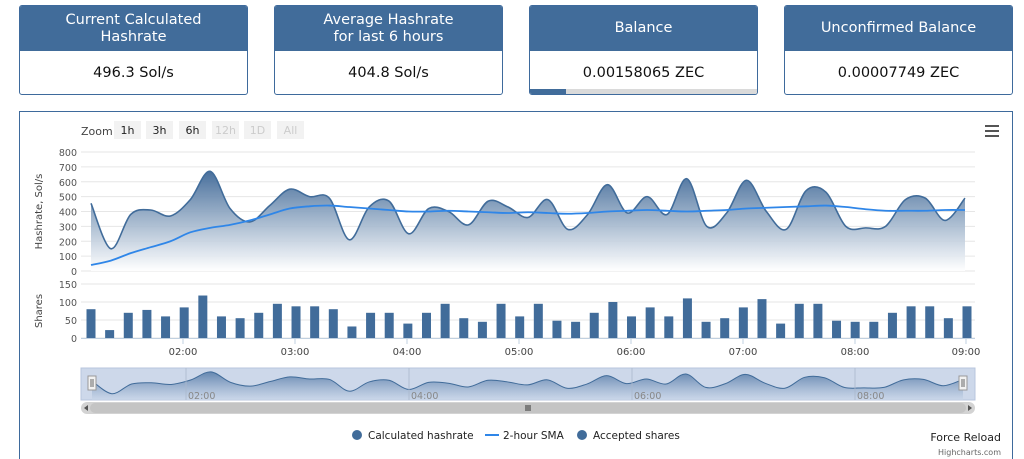  Describe the element at coordinates (965, 437) in the screenshot. I see `force-reload-button: Force Reload` at that location.